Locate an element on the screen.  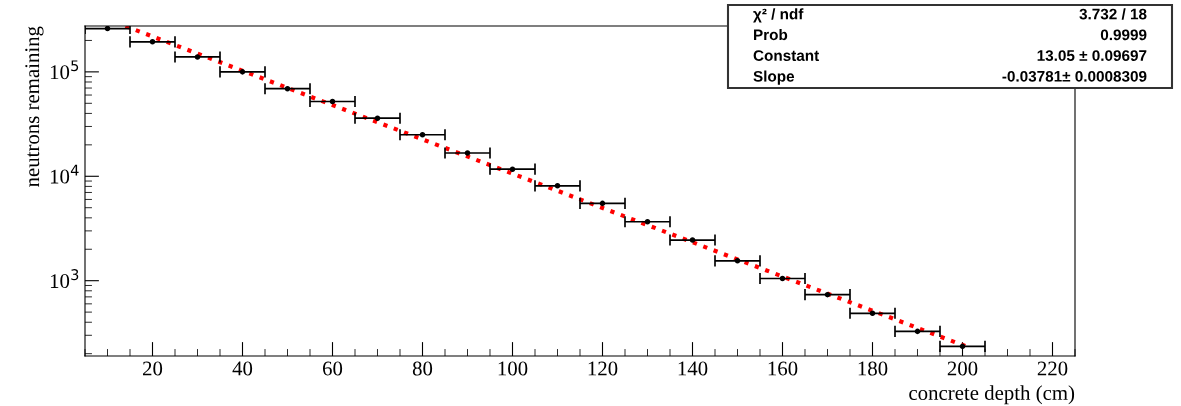
text: 0.9999 is located at coordinates (1123, 35).